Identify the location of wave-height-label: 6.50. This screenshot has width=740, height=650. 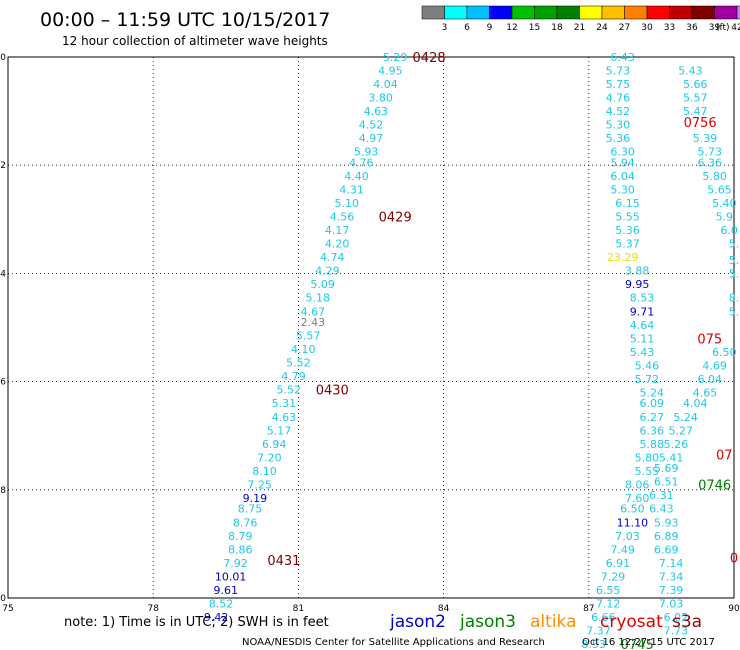
(724, 352).